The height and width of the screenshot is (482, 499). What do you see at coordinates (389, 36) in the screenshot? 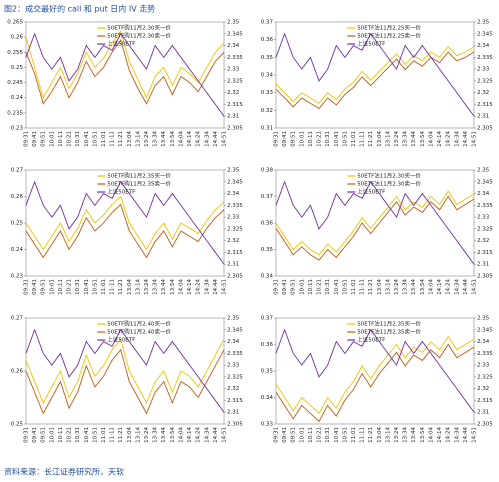
I see `legend-label: 50ETF沽11月2.25卖一价` at bounding box center [389, 36].